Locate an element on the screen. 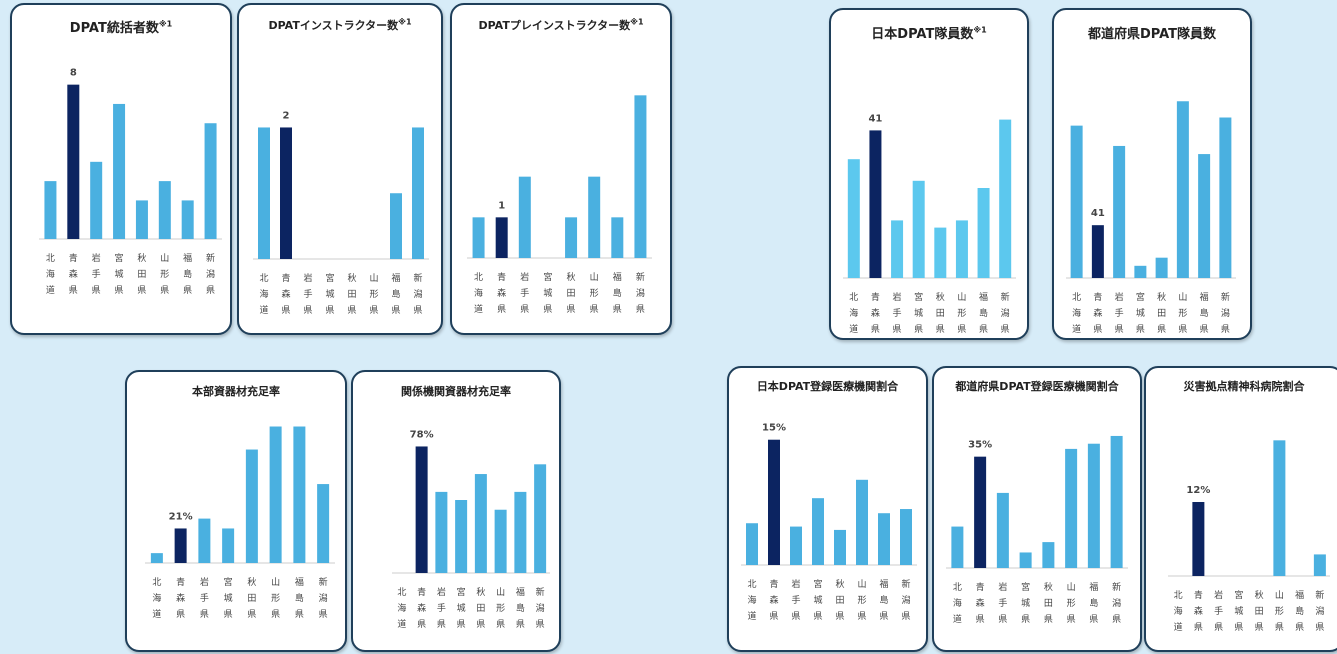  chart-svg: 北海道 8 青森県 岩手県 宮城県 秋田県 山形県 福島県 新潟県 is located at coordinates (130, 182).